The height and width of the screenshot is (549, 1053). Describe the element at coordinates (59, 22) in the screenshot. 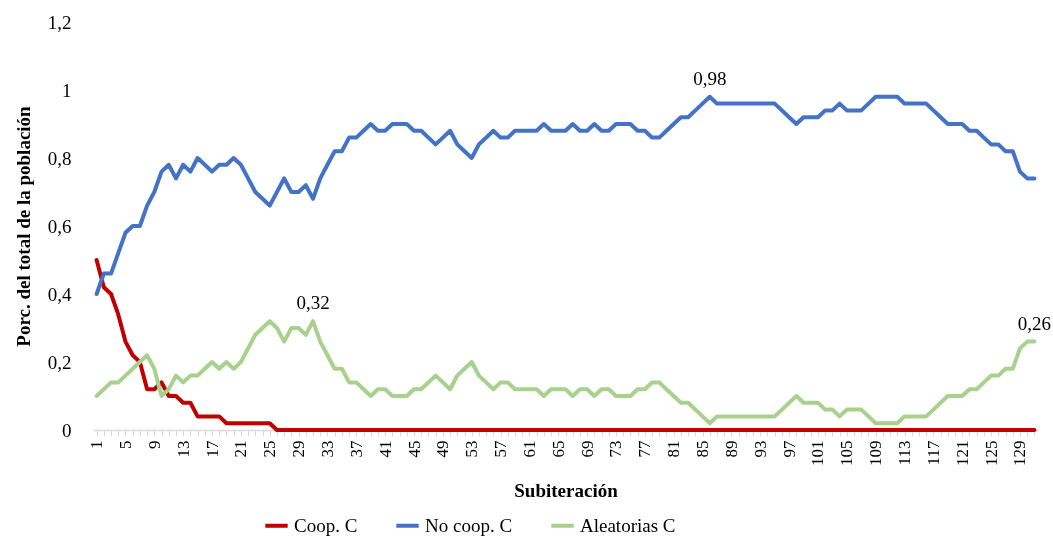

I see `y-tick-label: 1,2` at that location.